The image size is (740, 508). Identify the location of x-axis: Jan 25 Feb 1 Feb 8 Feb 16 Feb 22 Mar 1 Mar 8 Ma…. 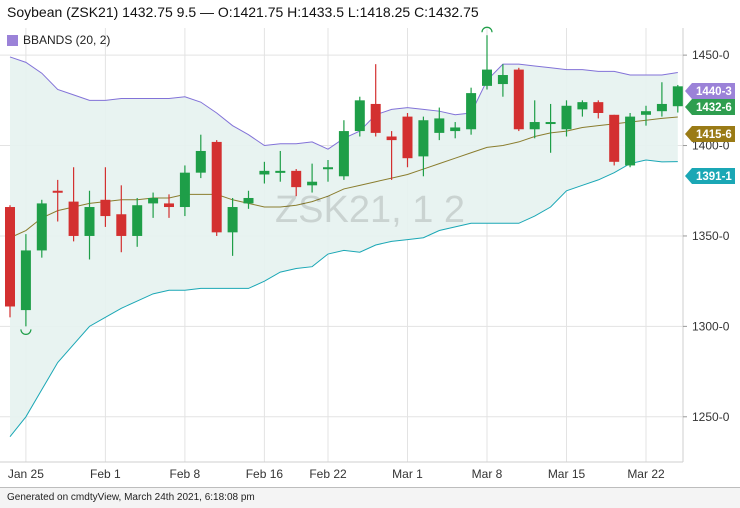
(336, 474).